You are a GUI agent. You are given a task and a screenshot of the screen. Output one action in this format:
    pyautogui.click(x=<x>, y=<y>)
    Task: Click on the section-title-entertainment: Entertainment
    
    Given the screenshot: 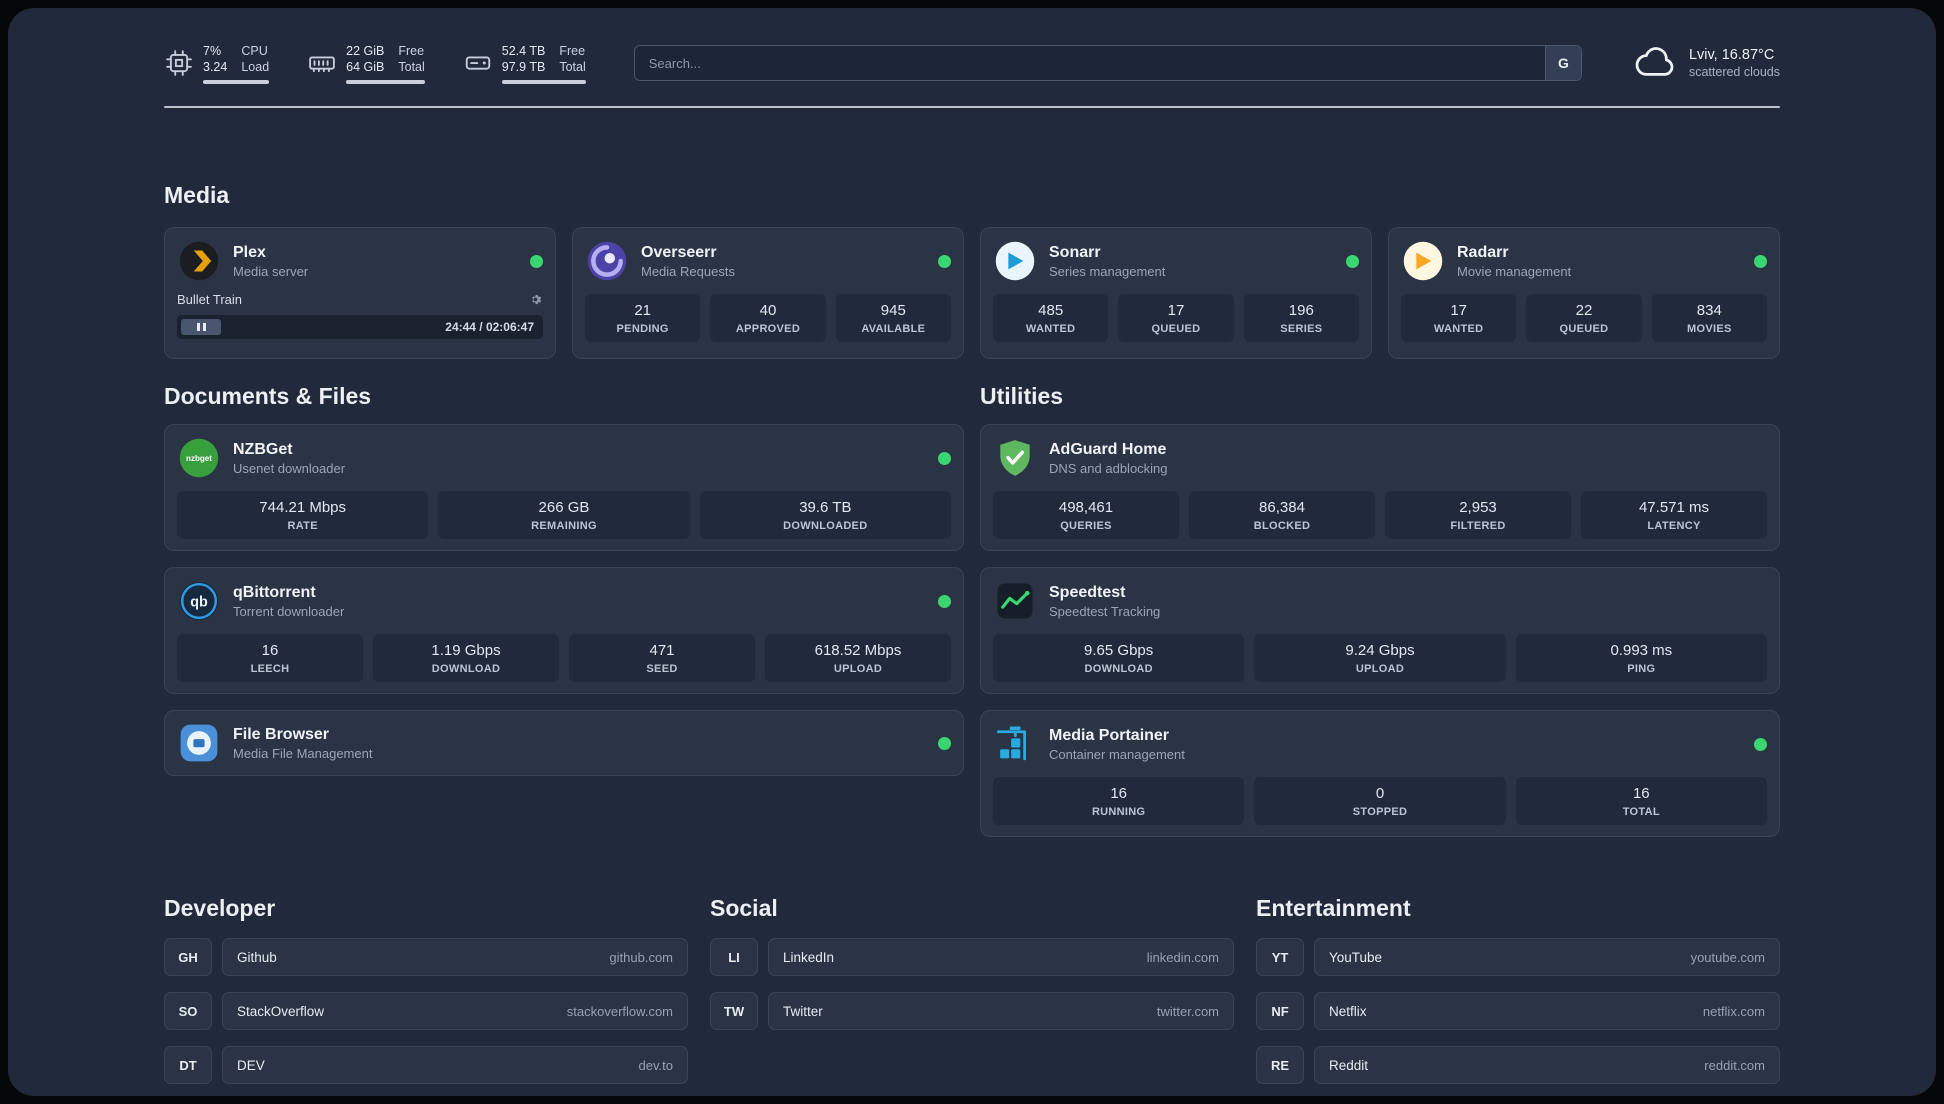 What is the action you would take?
    pyautogui.click(x=1333, y=908)
    